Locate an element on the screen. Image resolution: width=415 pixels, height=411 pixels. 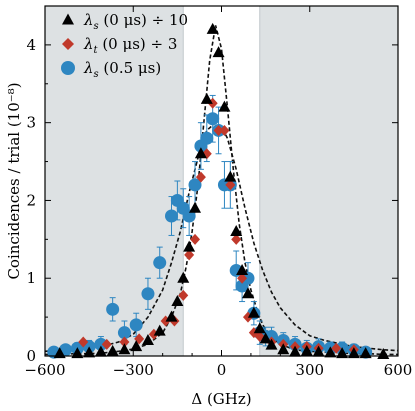
legend-s3-subscript: s is located at coordinates (96, 74).